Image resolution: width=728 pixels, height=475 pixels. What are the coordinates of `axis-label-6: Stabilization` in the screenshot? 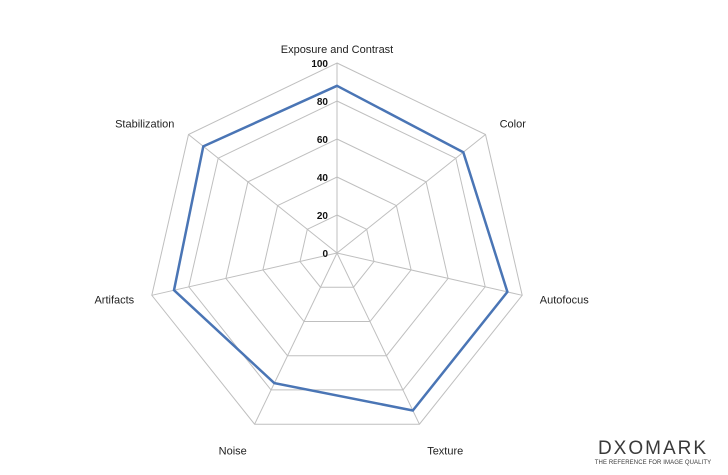 It's located at (144, 124).